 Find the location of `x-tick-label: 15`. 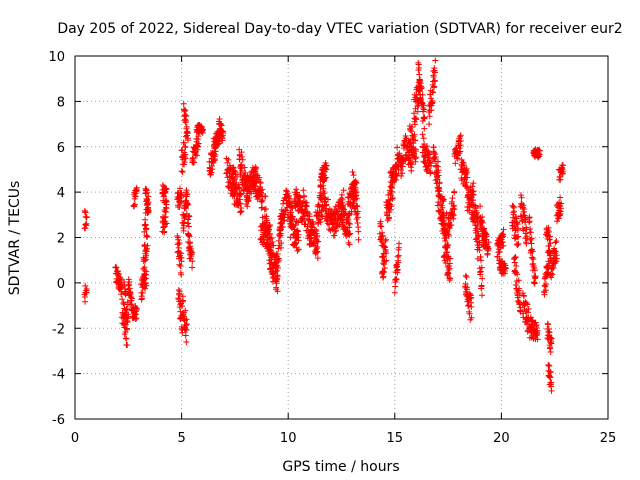

x-tick-label: 15 is located at coordinates (395, 438).